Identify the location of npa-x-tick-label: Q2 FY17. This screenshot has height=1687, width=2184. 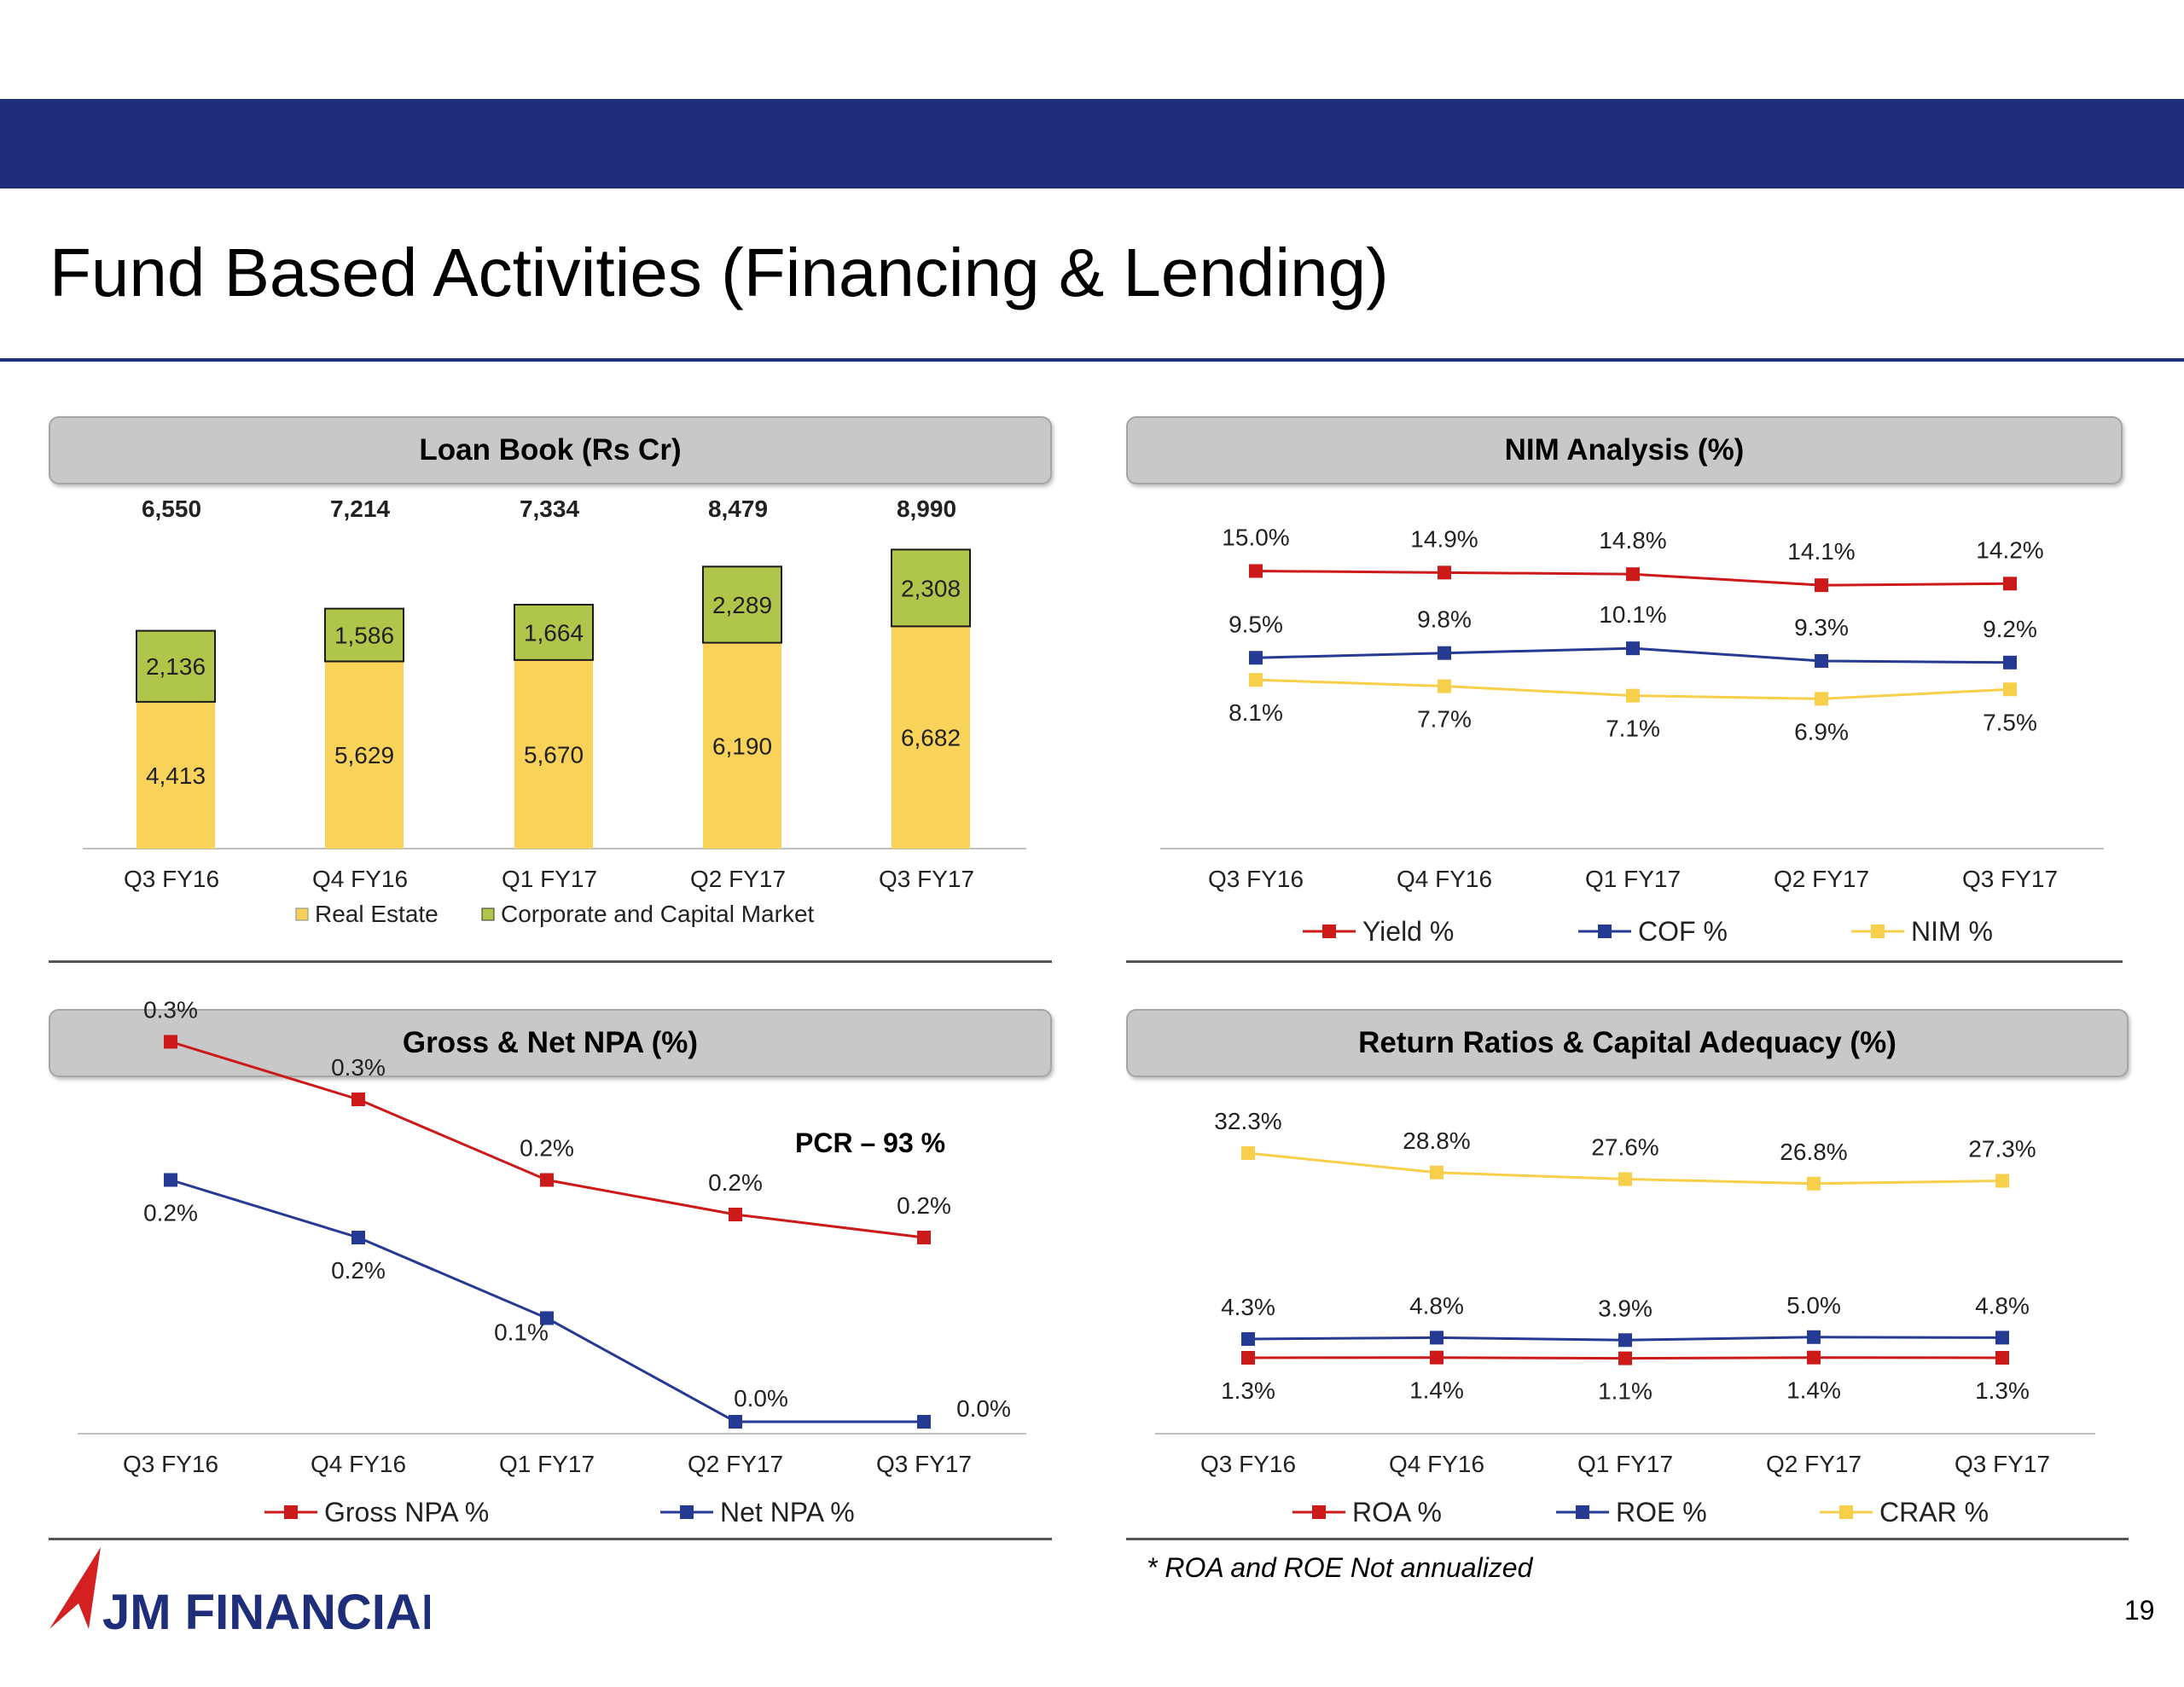
(735, 1464).